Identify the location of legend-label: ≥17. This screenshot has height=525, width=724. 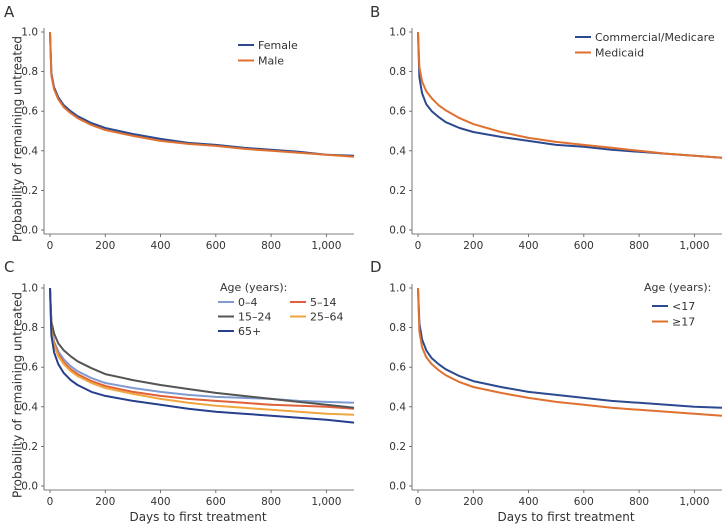
(683, 322).